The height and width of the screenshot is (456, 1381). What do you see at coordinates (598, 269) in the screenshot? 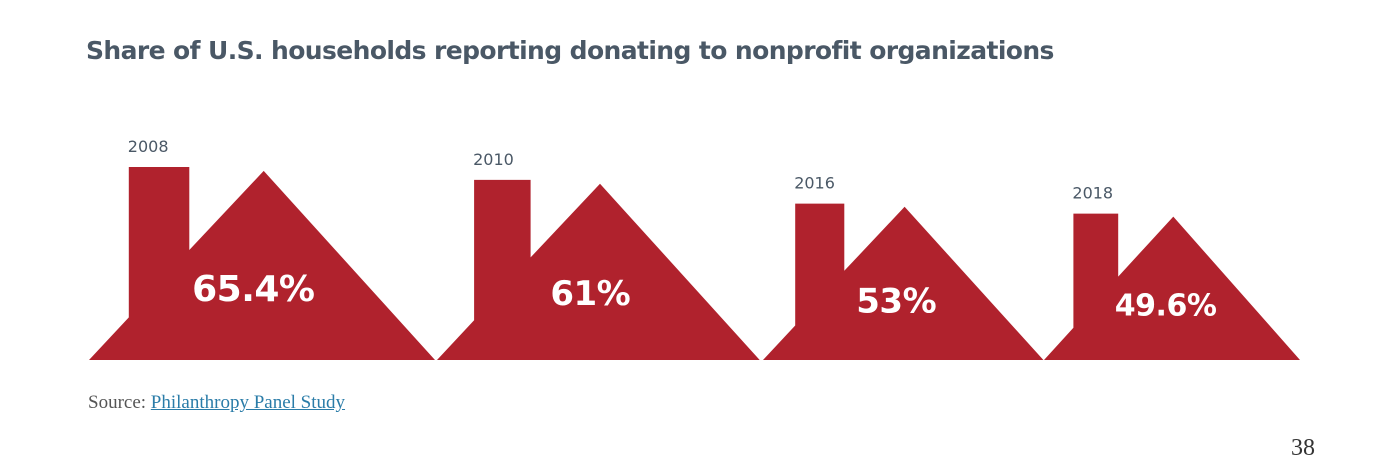
I see `house-bar-2010` at bounding box center [598, 269].